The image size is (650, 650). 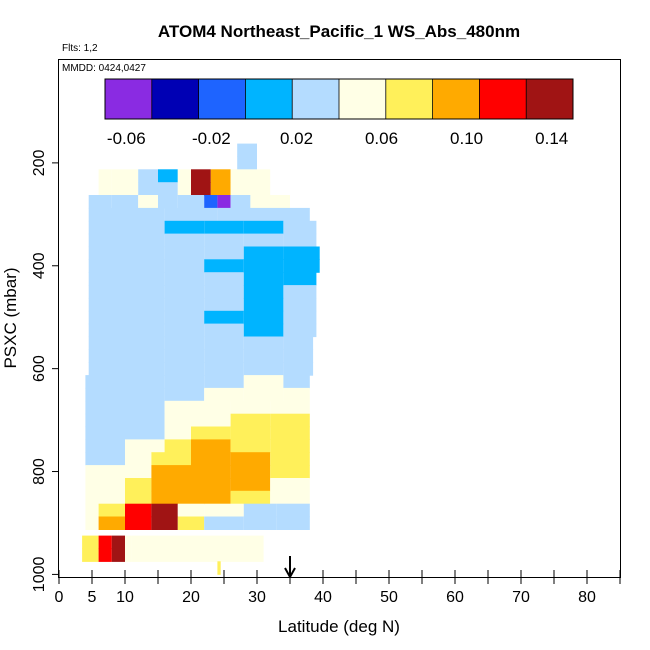 I want to click on colorbar: -0.06 -0.02 0.02 0.06 0.10 0.14, so click(x=339, y=113).